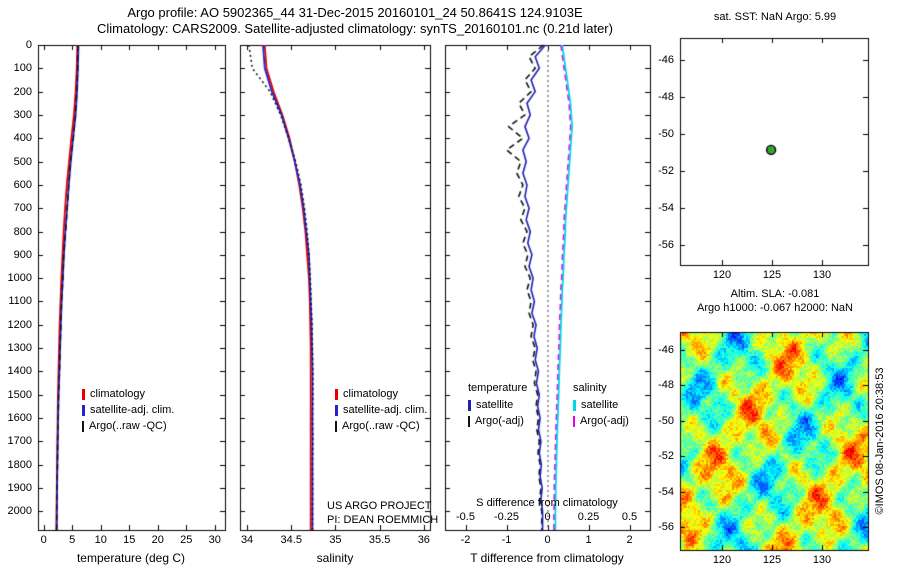  Describe the element at coordinates (19, 278) in the screenshot. I see `tick-label: 1000` at that location.